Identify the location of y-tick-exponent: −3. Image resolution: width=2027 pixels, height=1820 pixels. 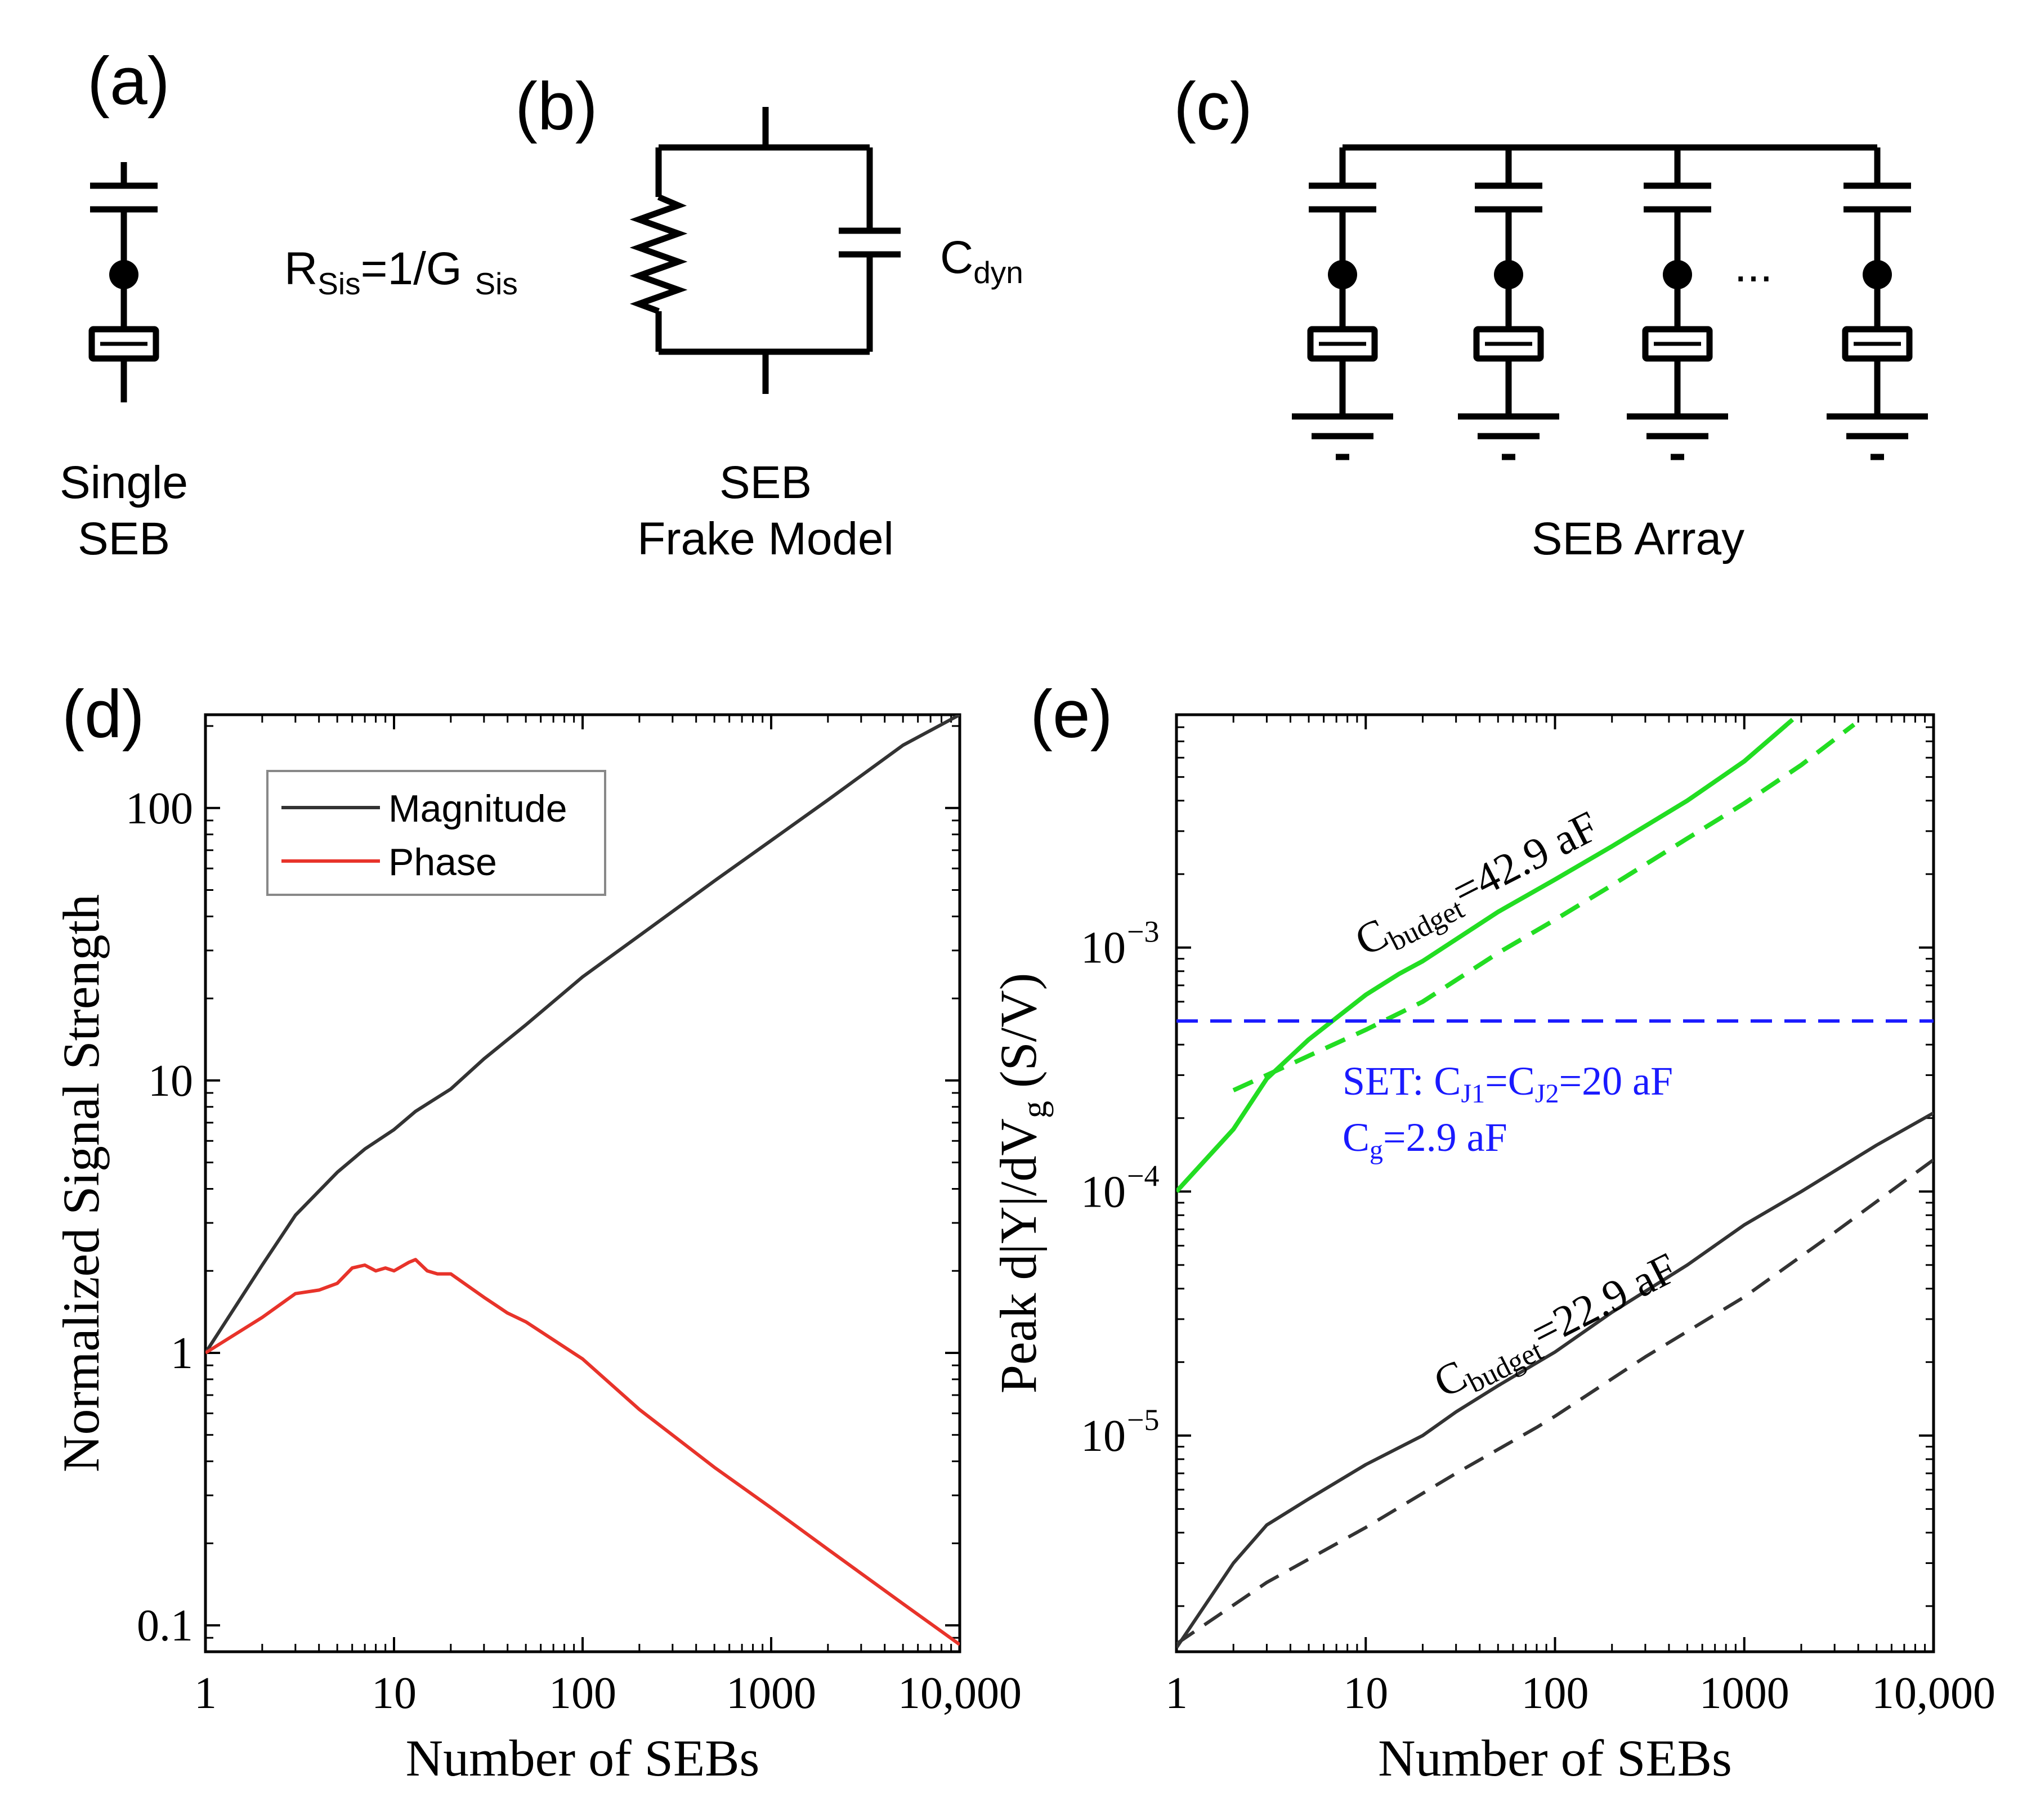
(1143, 932).